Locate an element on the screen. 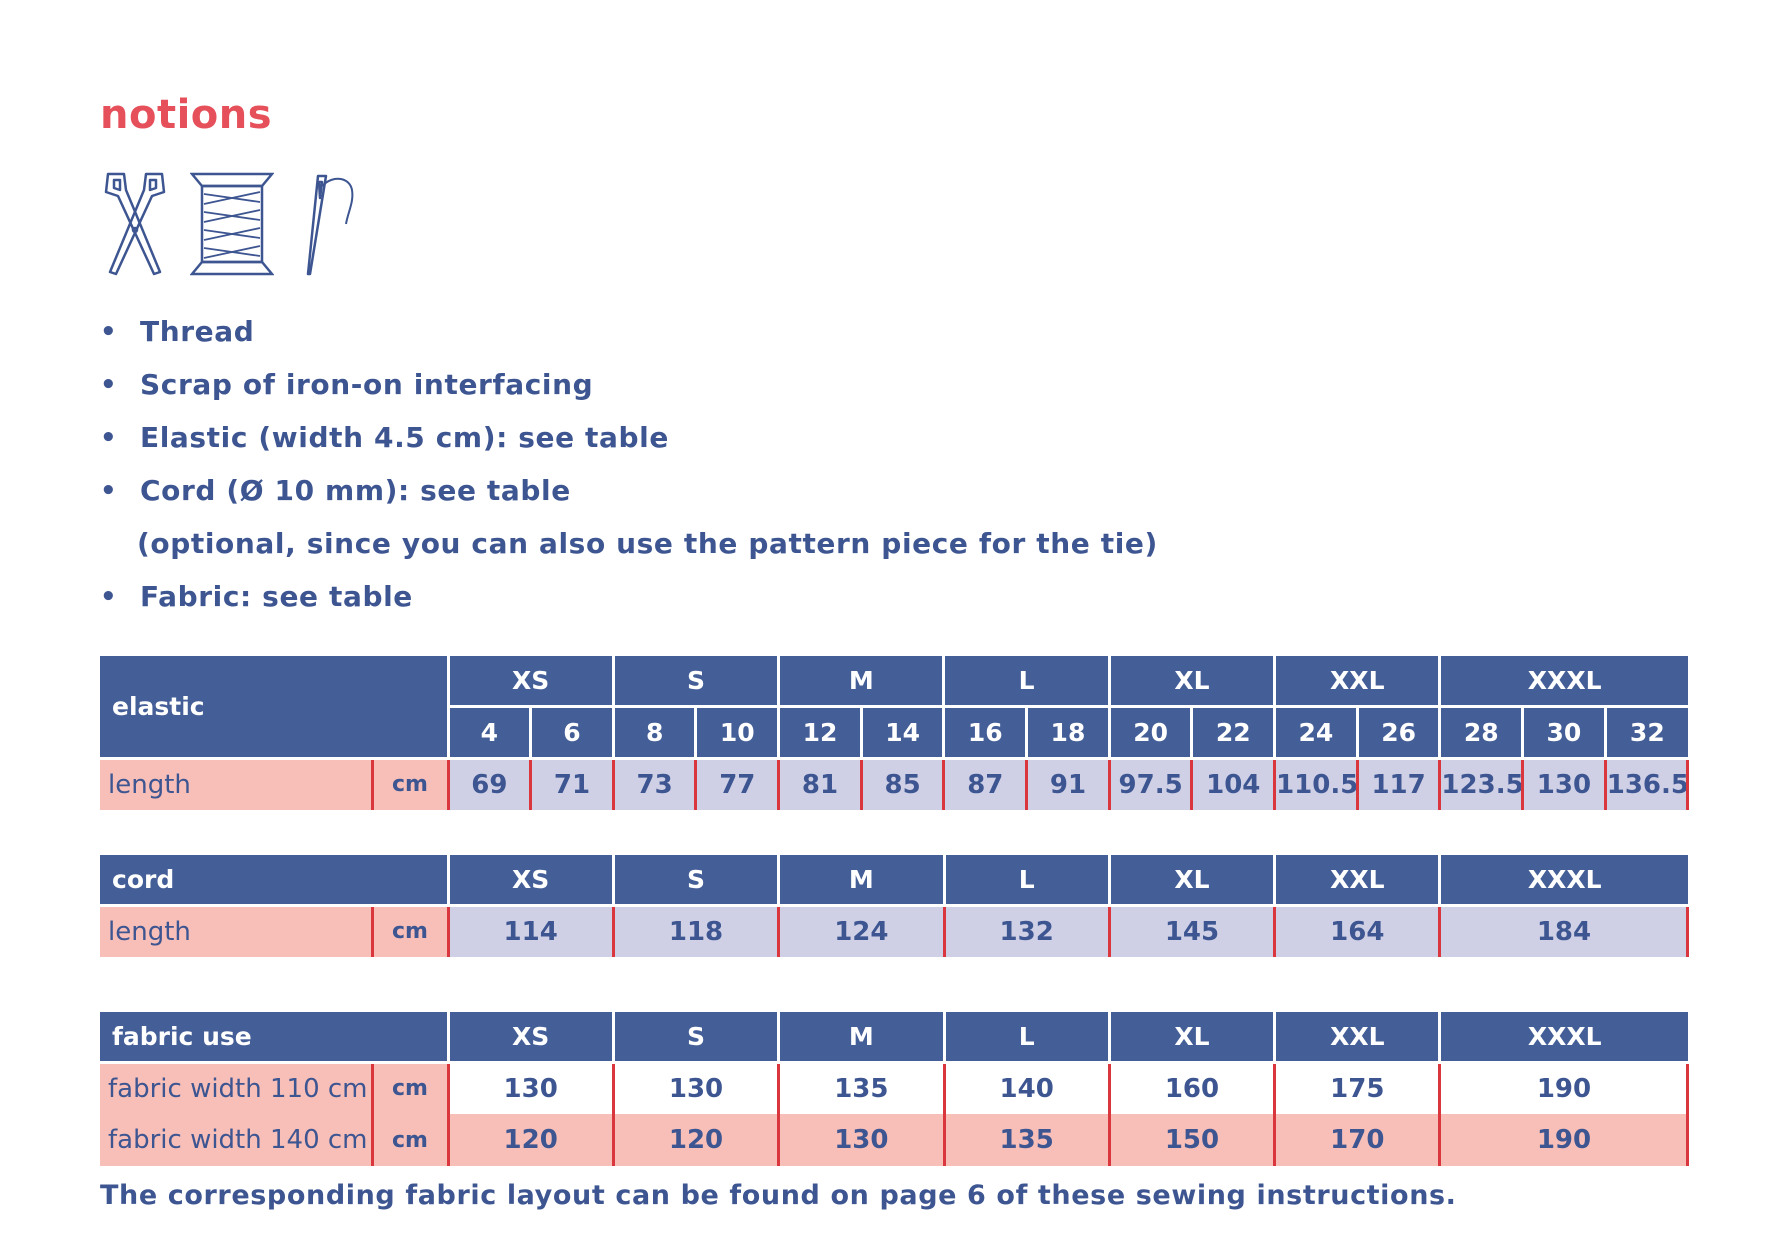 The image size is (1778, 1236). table-cell: 114 is located at coordinates (530, 931).